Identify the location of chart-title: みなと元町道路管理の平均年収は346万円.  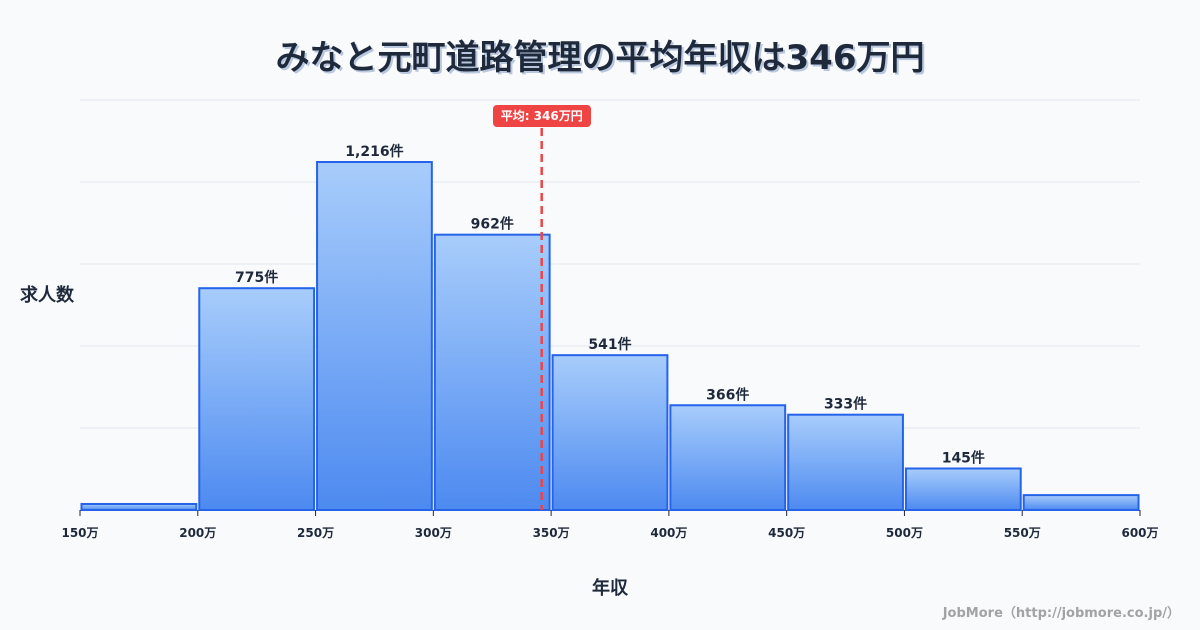
(600, 58).